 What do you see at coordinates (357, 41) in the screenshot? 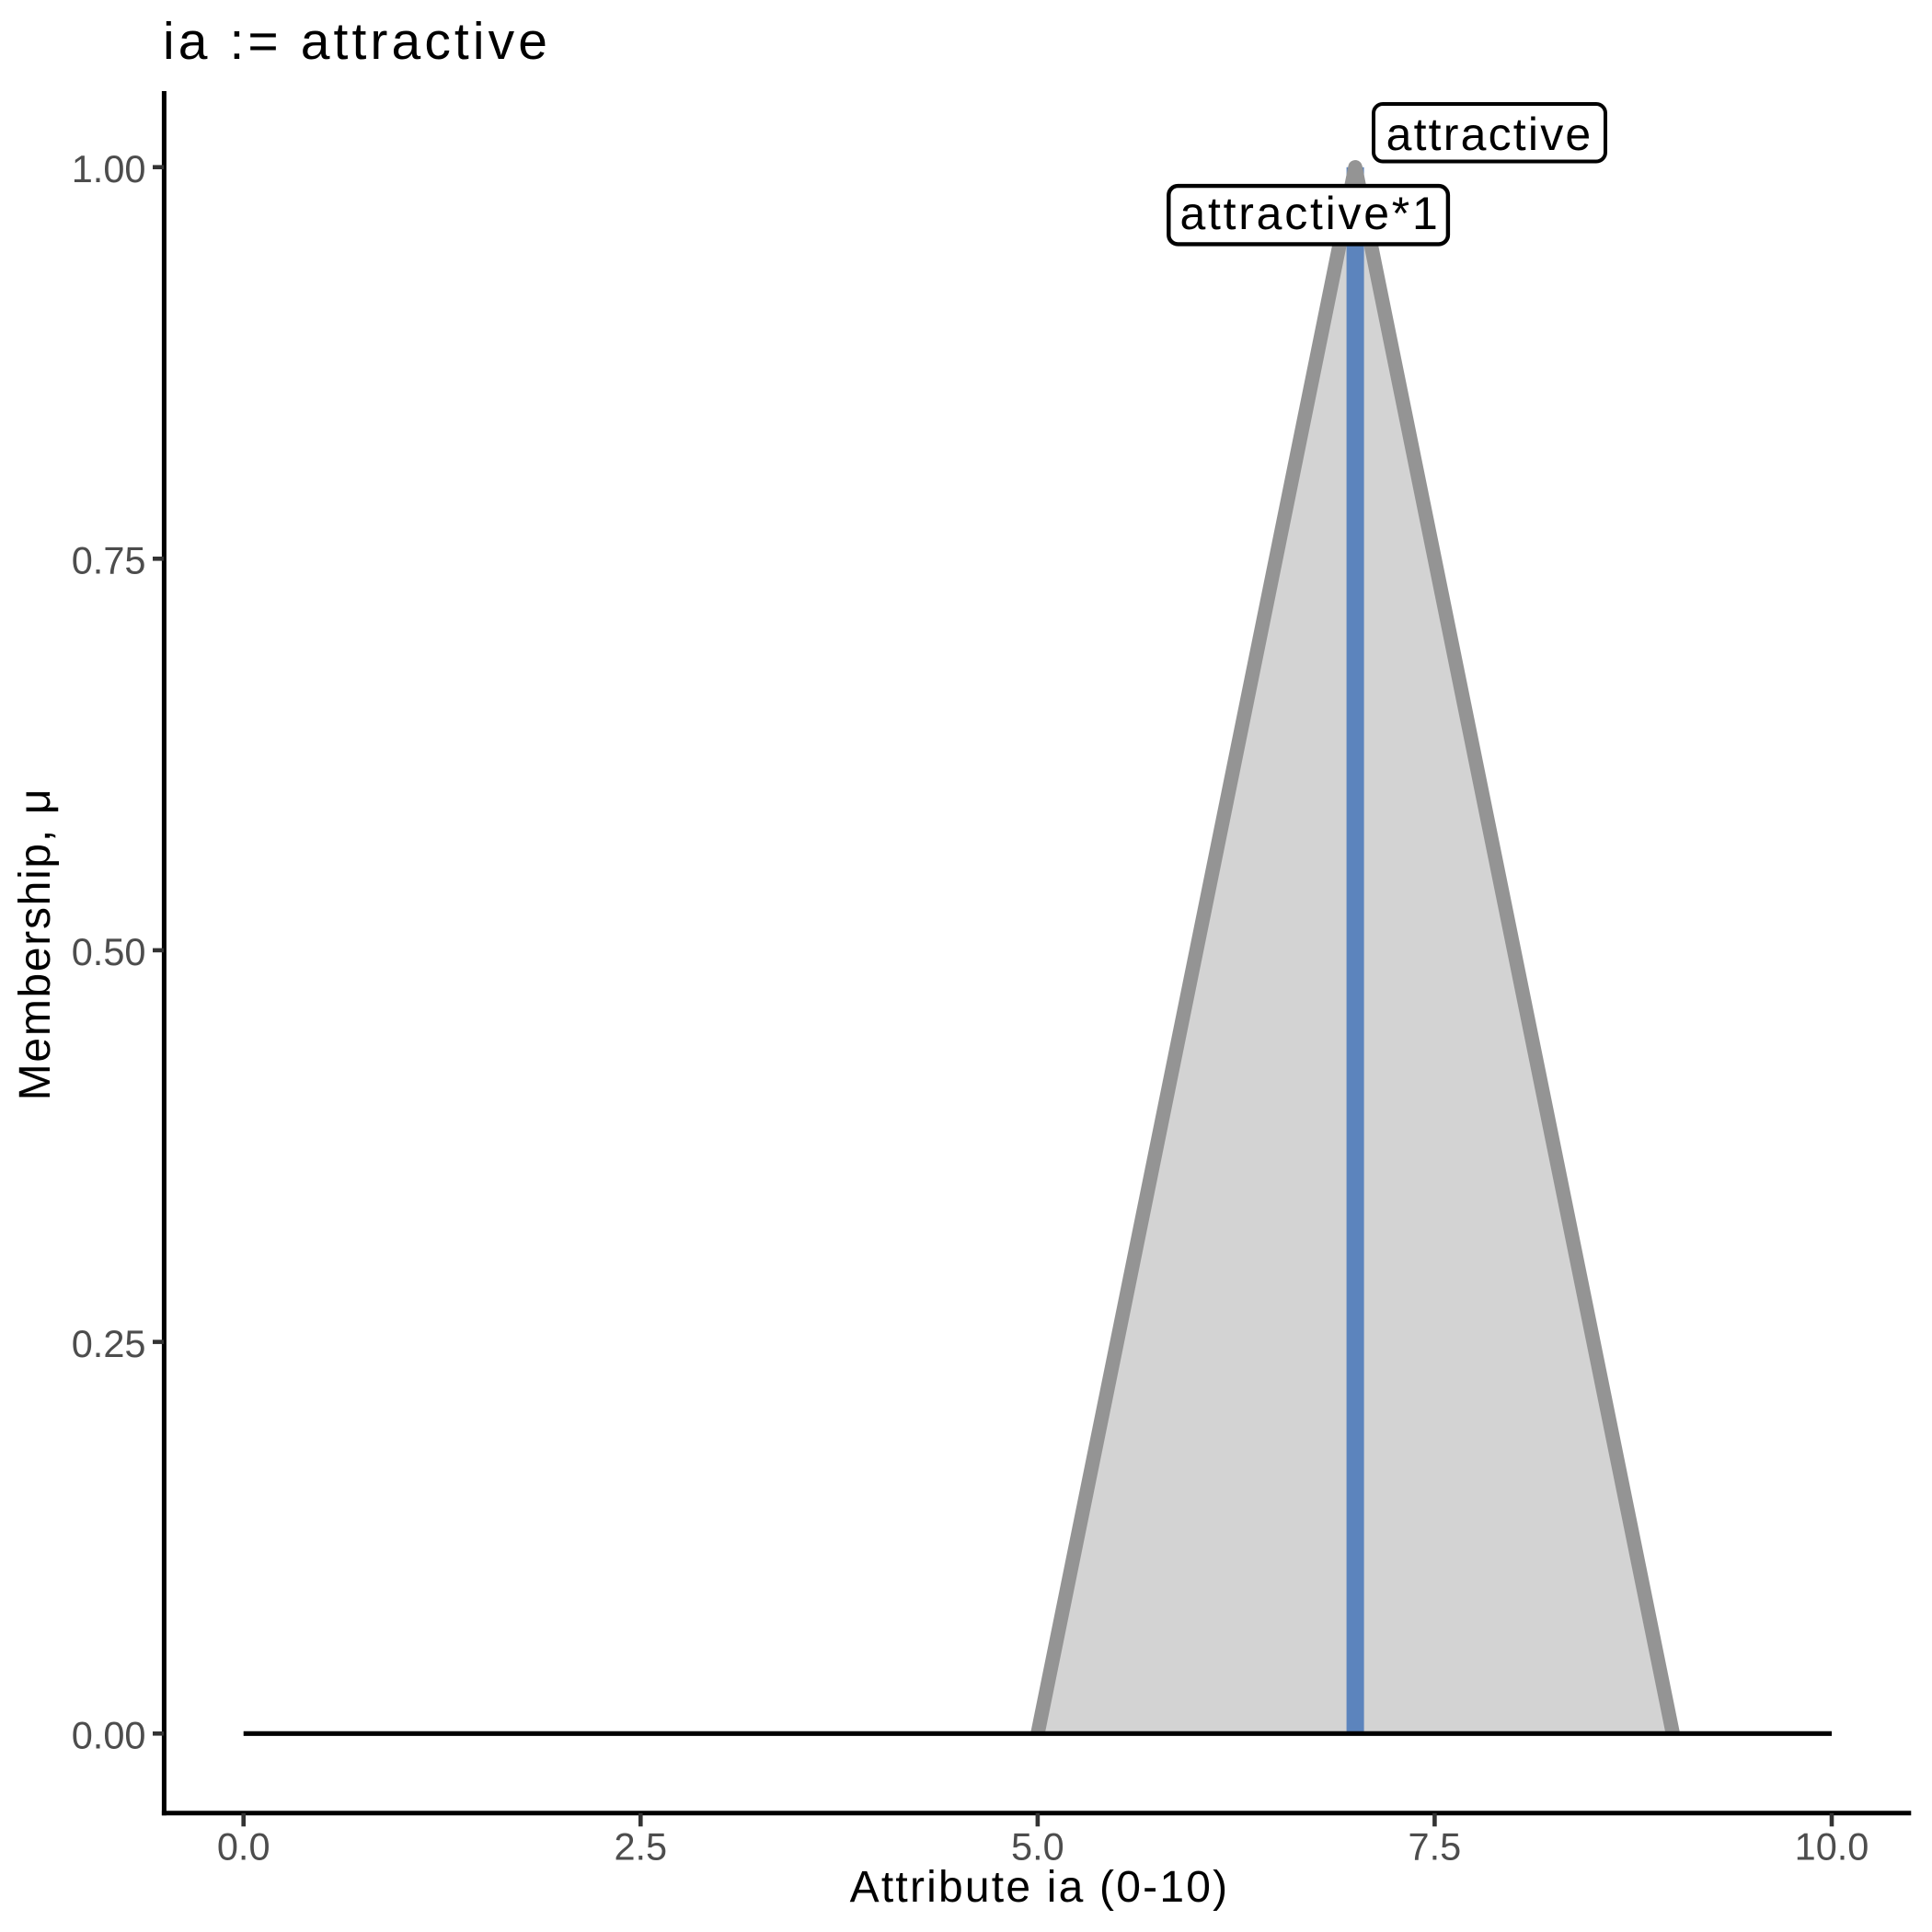
I see `svg-text: ia := attractive` at bounding box center [357, 41].